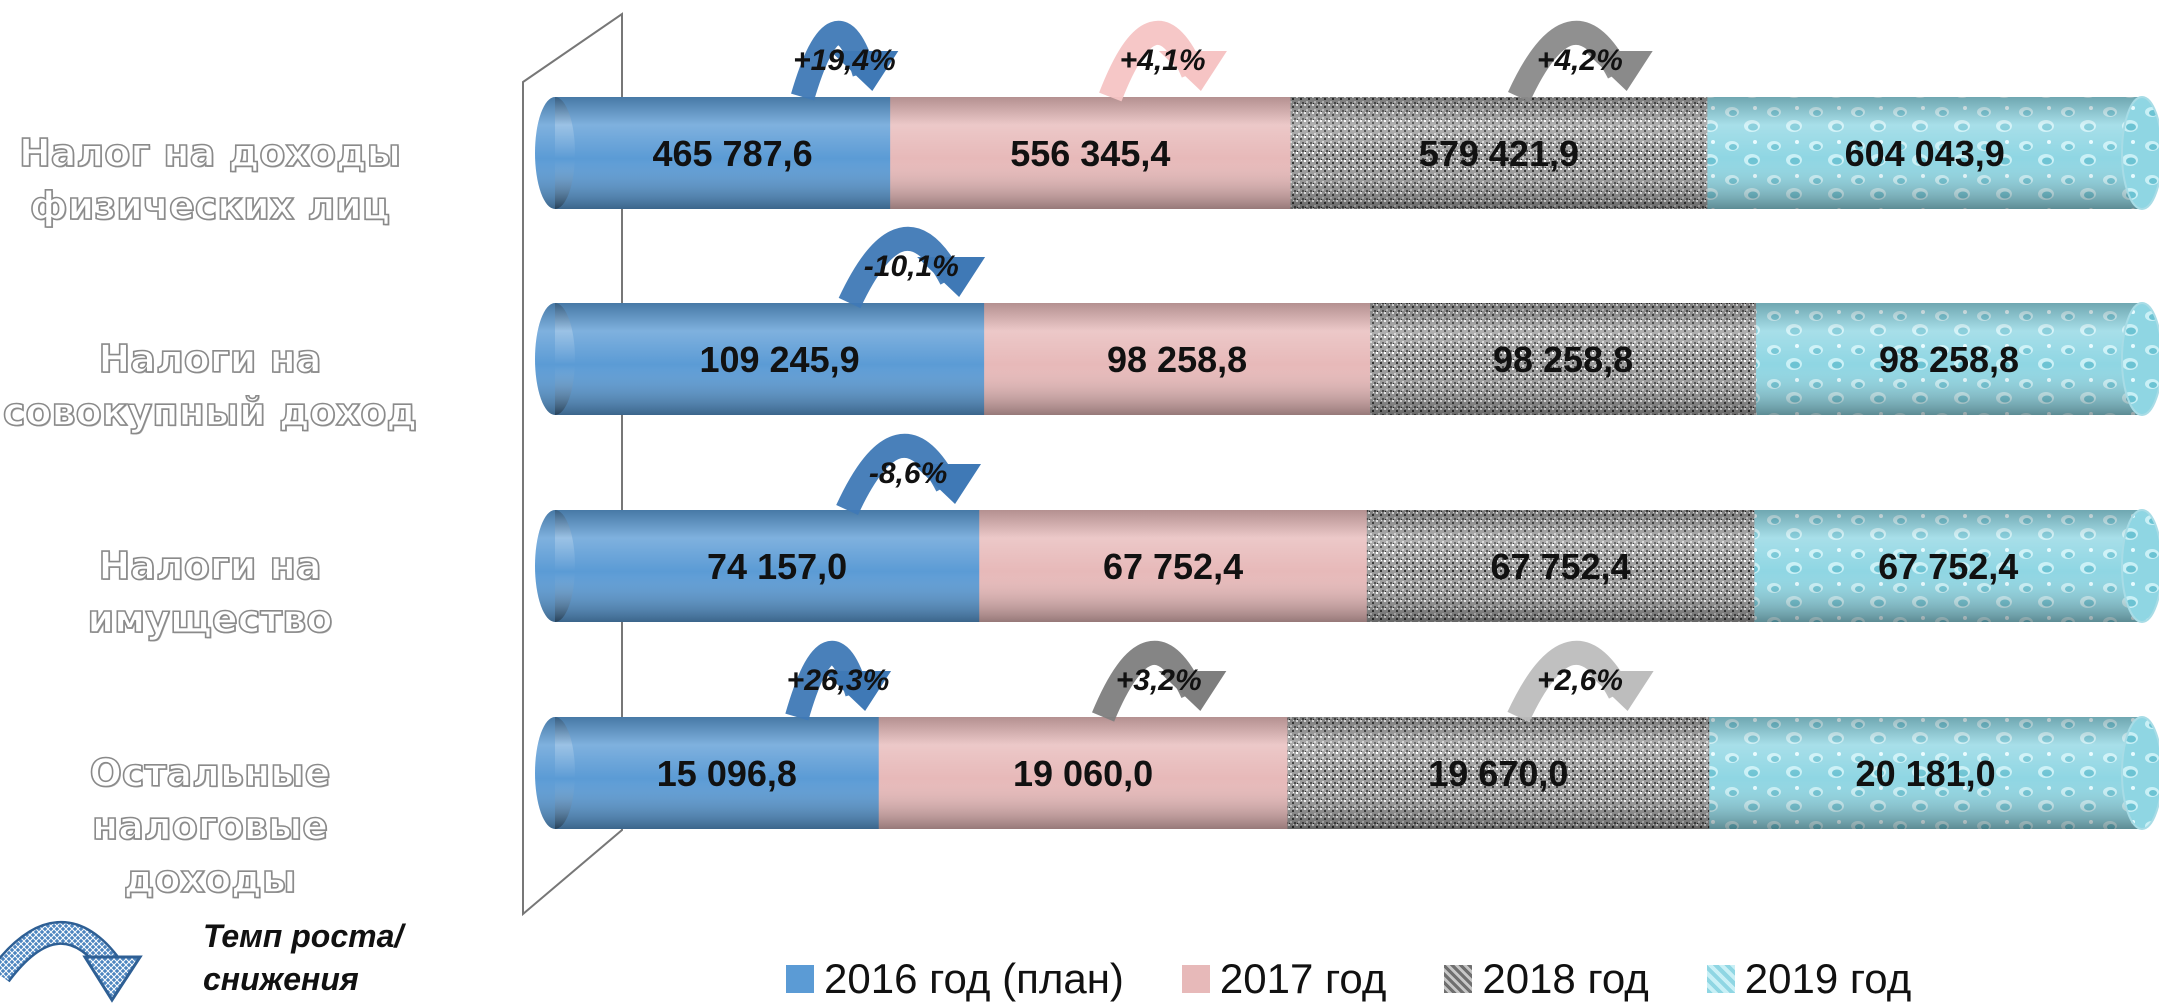  I want to click on legend-item-3: 2018 год, so click(1546, 979).